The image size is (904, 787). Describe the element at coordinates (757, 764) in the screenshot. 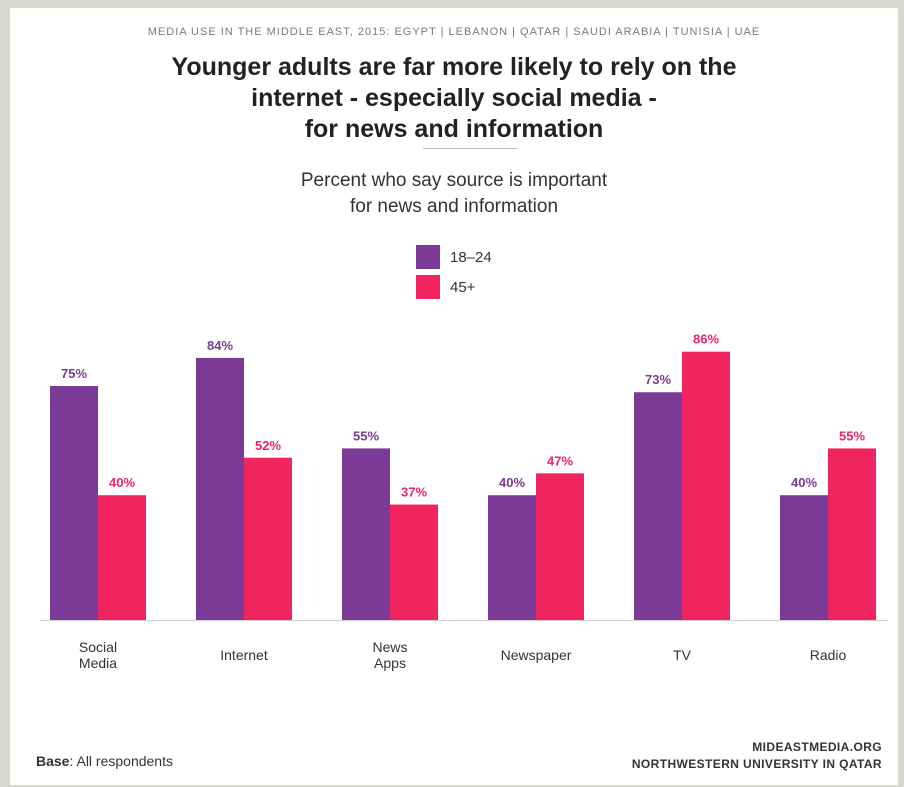

I see `source-line-institution: NORTHWESTERN UNIVERSITY IN QATAR` at that location.